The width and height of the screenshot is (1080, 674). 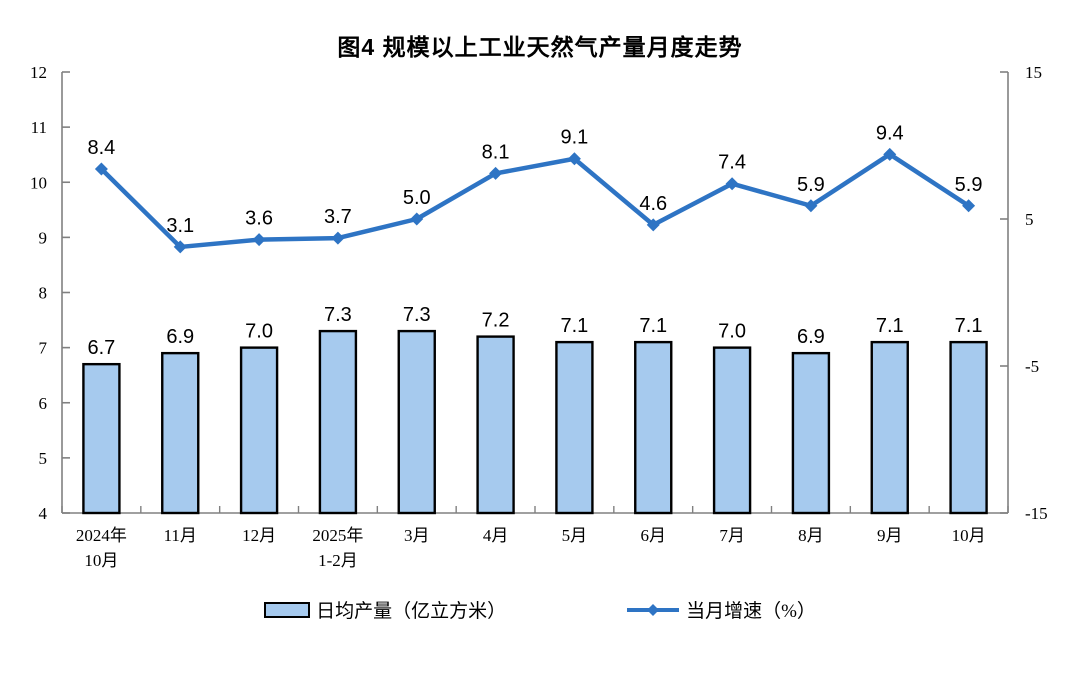 I want to click on chart-legend: 日均产量（亿立方米） 当月增速（%）, so click(x=540, y=609).